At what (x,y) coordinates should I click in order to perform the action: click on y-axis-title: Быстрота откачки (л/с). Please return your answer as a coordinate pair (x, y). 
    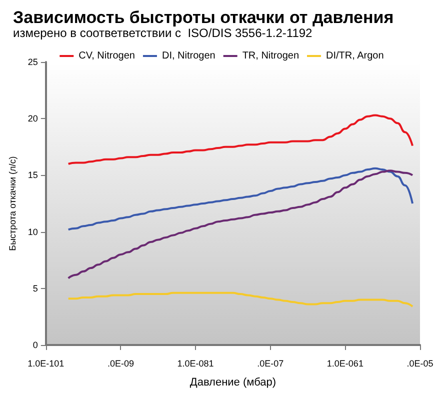
    Looking at the image, I should click on (13, 203).